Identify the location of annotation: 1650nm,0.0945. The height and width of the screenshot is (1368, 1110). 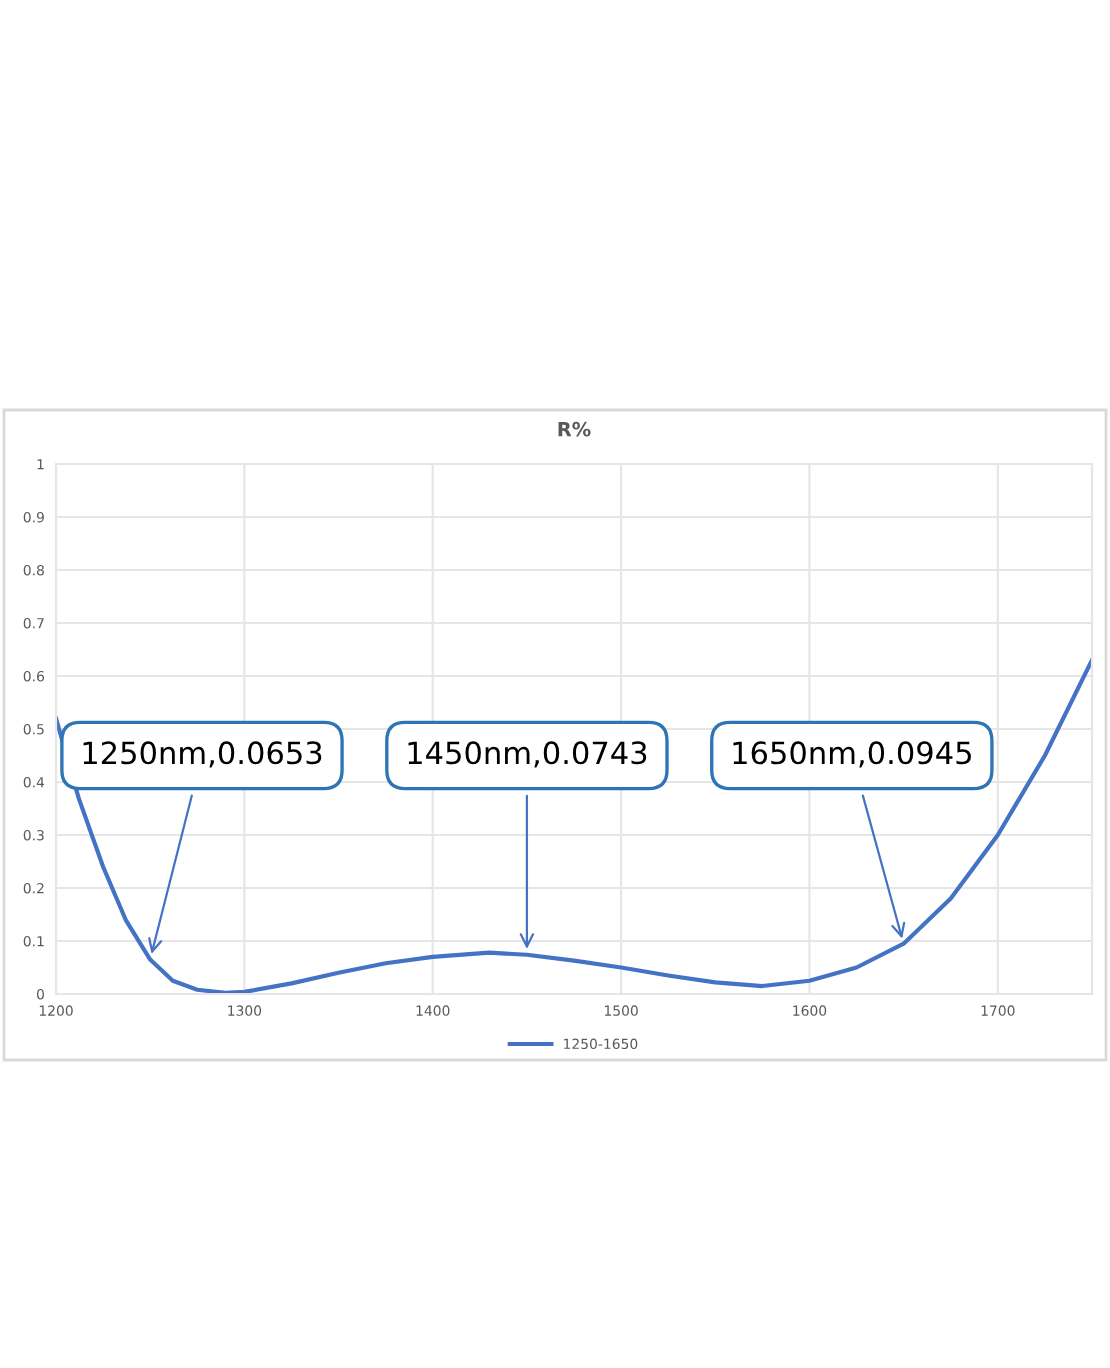
(852, 754).